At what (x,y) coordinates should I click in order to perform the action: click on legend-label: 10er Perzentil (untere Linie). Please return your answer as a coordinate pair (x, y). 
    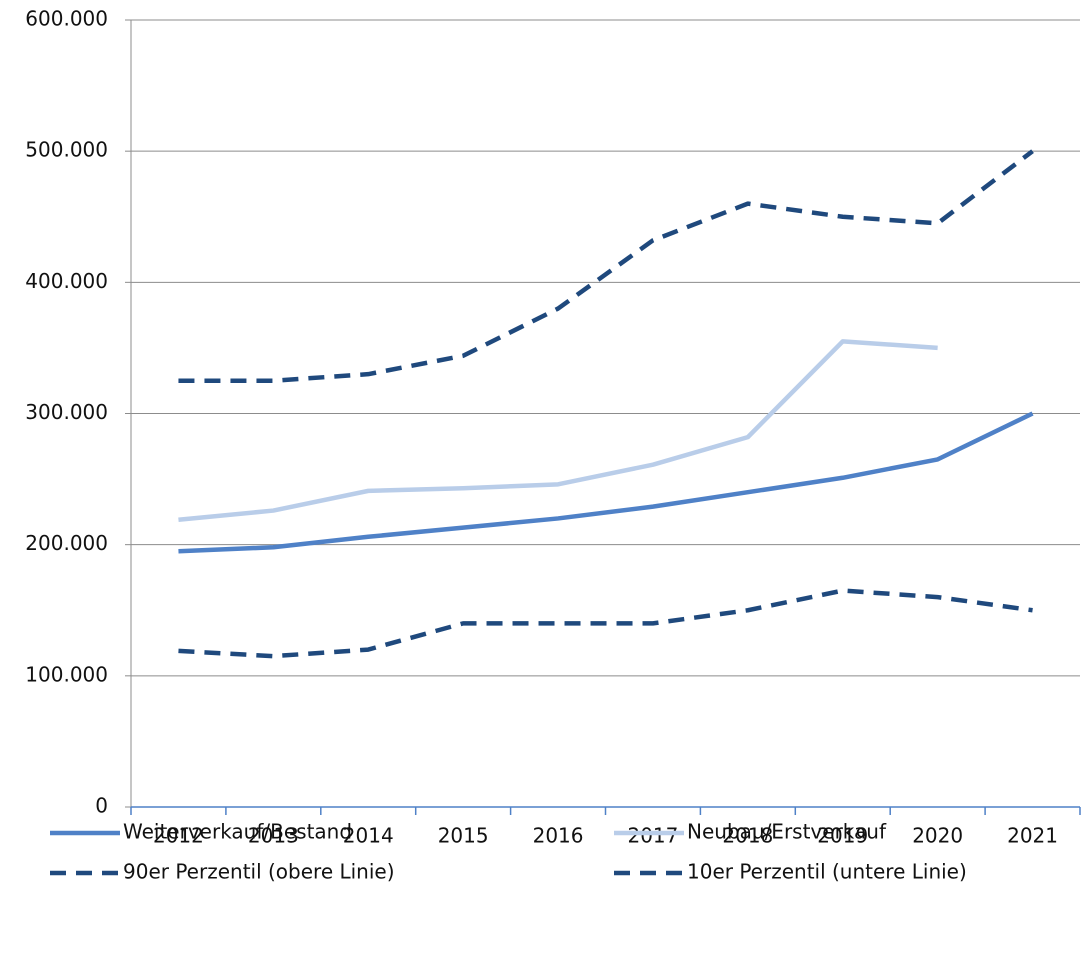
    Looking at the image, I should click on (827, 872).